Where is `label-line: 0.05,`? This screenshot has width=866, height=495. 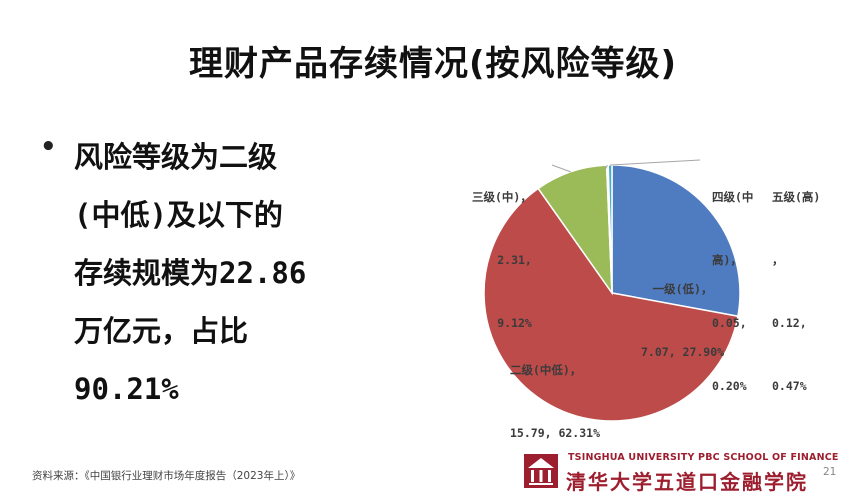 label-line: 0.05, is located at coordinates (729, 323).